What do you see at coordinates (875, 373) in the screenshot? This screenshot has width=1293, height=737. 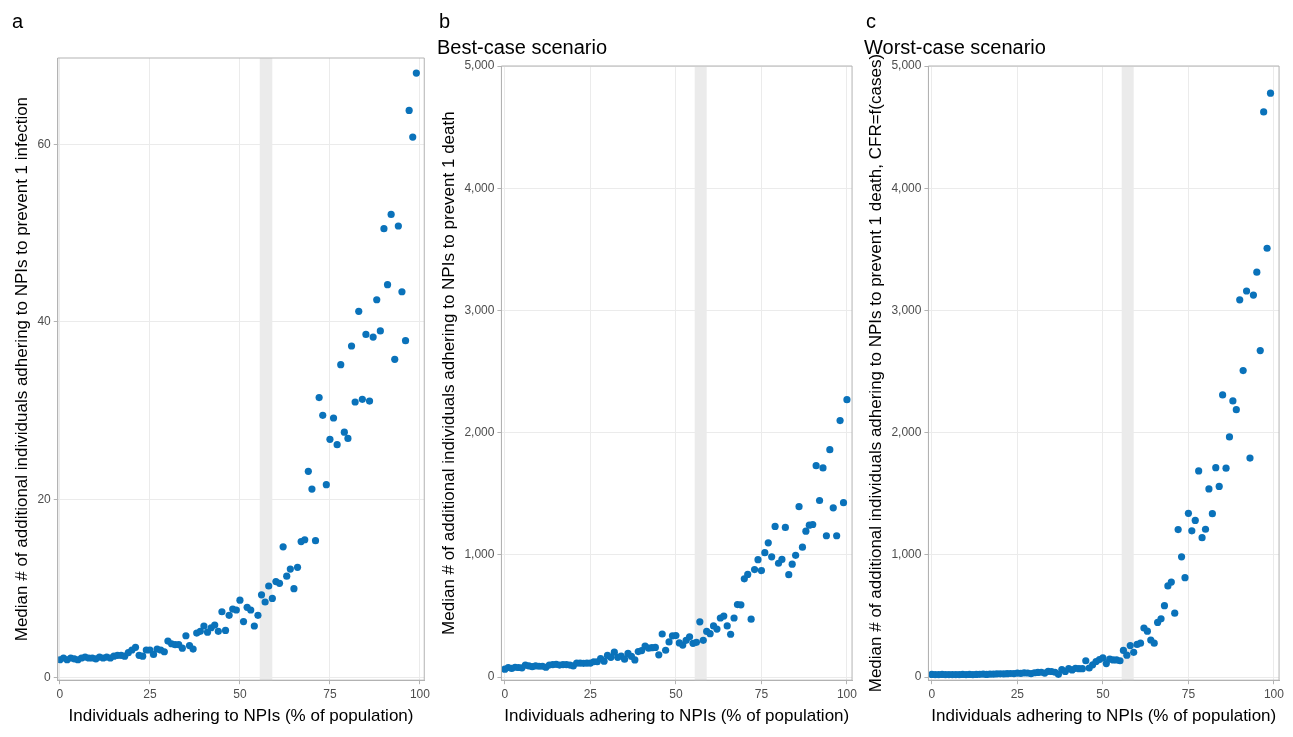 I see `y-axis-title: Median # of additional individuals adhering to NPIs to prevent 1 death, CFR=f(cases)` at bounding box center [875, 373].